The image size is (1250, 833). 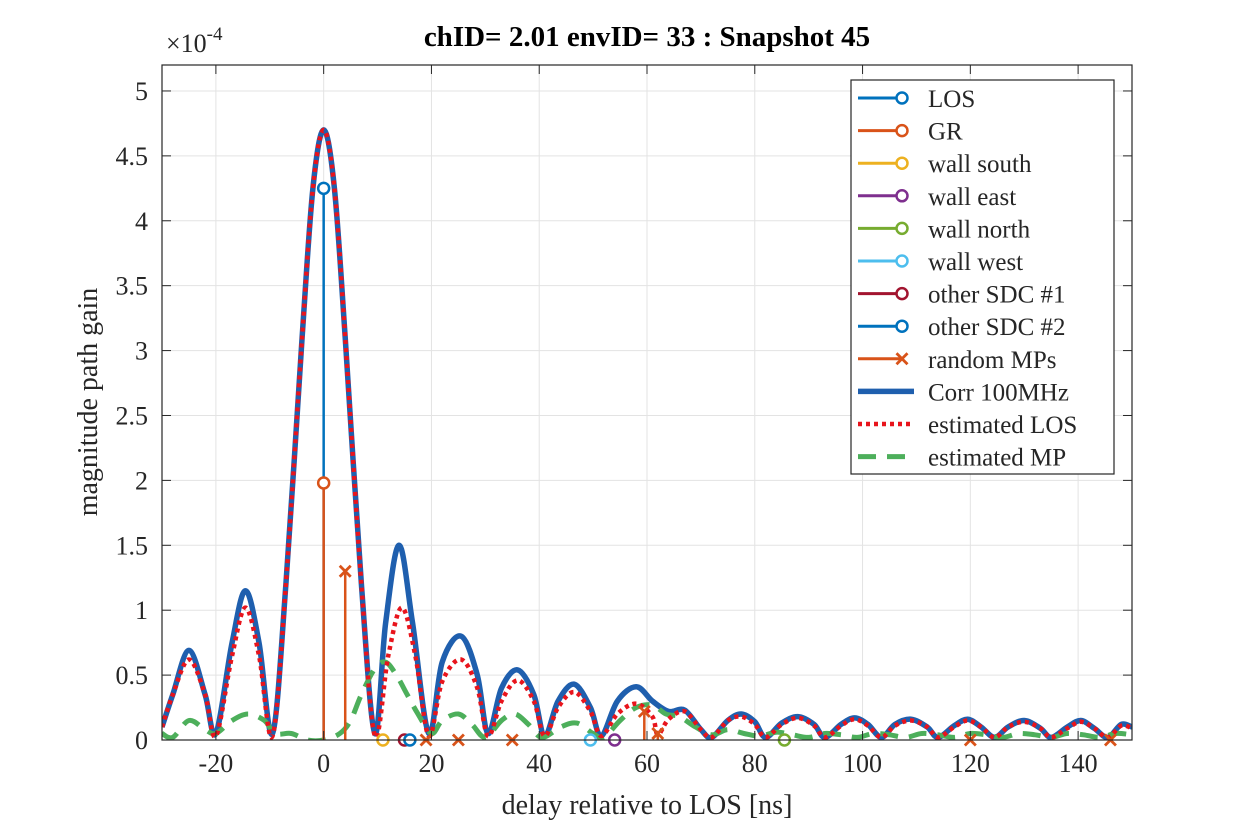 I want to click on legend-label: estimated LOS, so click(x=1002, y=425).